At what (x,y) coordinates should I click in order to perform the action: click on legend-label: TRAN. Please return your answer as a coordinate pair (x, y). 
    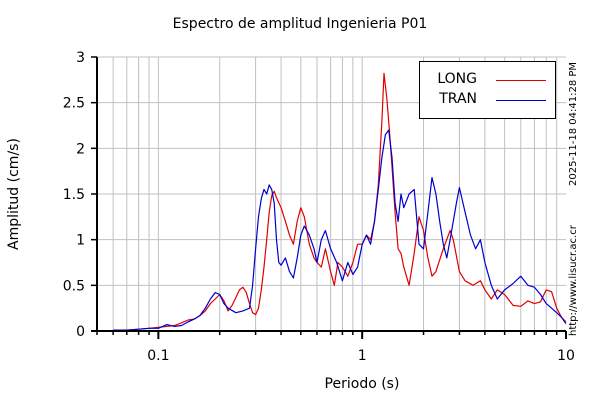
    Looking at the image, I should click on (458, 99).